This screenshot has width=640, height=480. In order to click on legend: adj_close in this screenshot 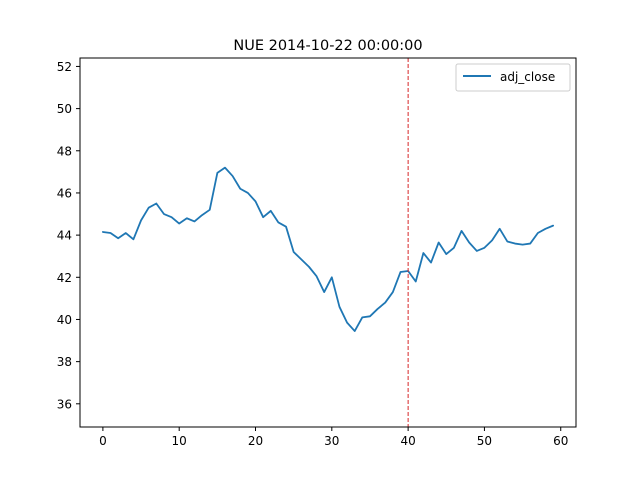, I will do `click(513, 77)`.